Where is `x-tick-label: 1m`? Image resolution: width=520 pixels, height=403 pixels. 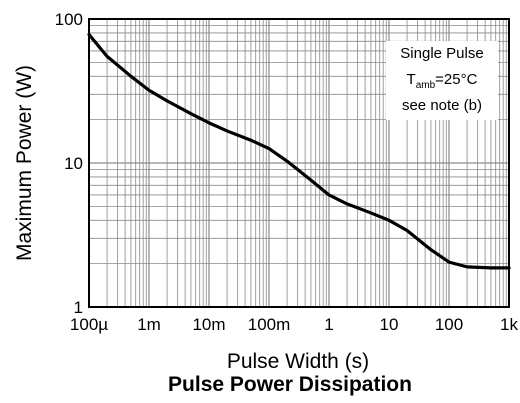 x-tick-label: 1m is located at coordinates (149, 324).